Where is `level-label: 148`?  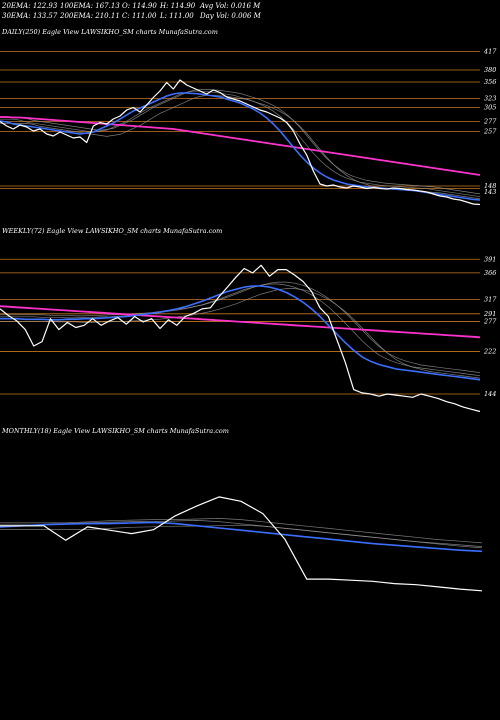 level-label: 148 is located at coordinates (490, 186).